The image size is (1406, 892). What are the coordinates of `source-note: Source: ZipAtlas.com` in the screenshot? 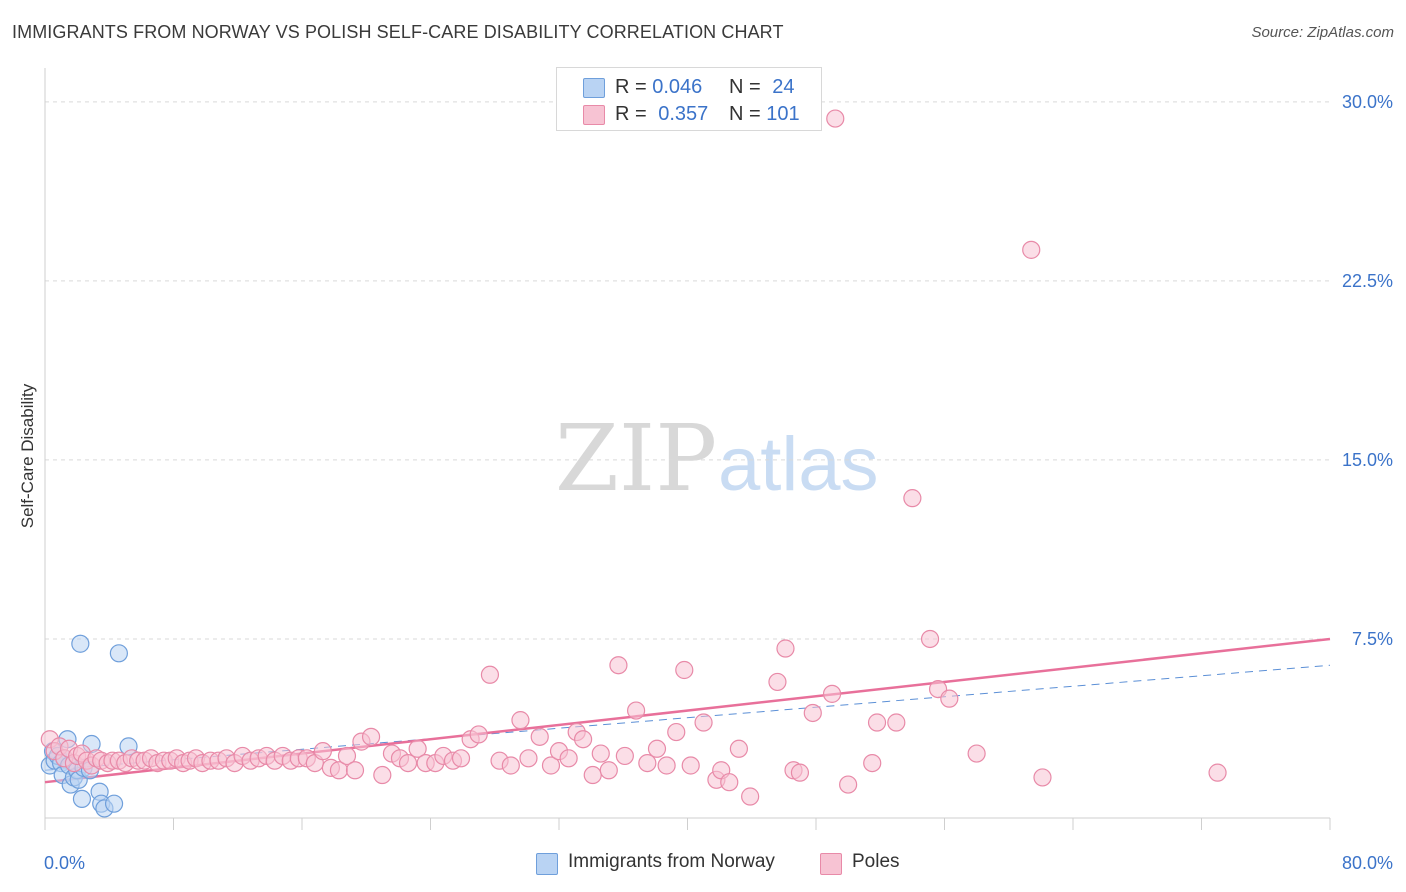 It's located at (1322, 32).